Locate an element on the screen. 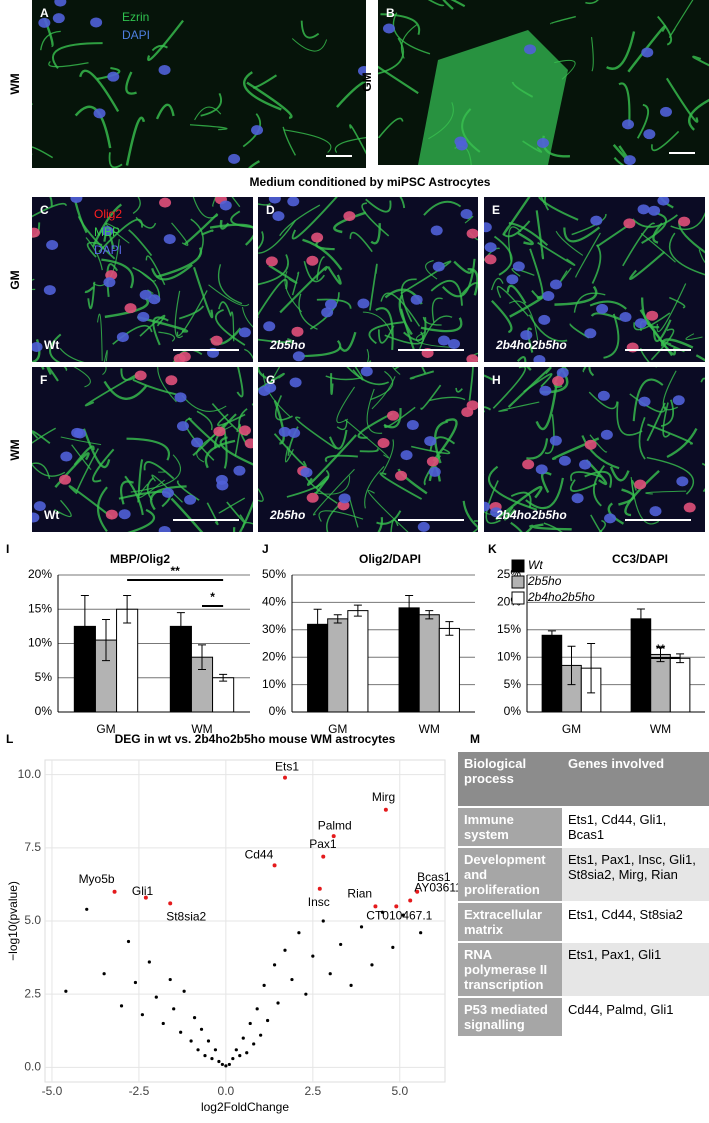 This screenshot has height=1123, width=709. y-axis-label: −log10(pvalue) is located at coordinates (13, 921).